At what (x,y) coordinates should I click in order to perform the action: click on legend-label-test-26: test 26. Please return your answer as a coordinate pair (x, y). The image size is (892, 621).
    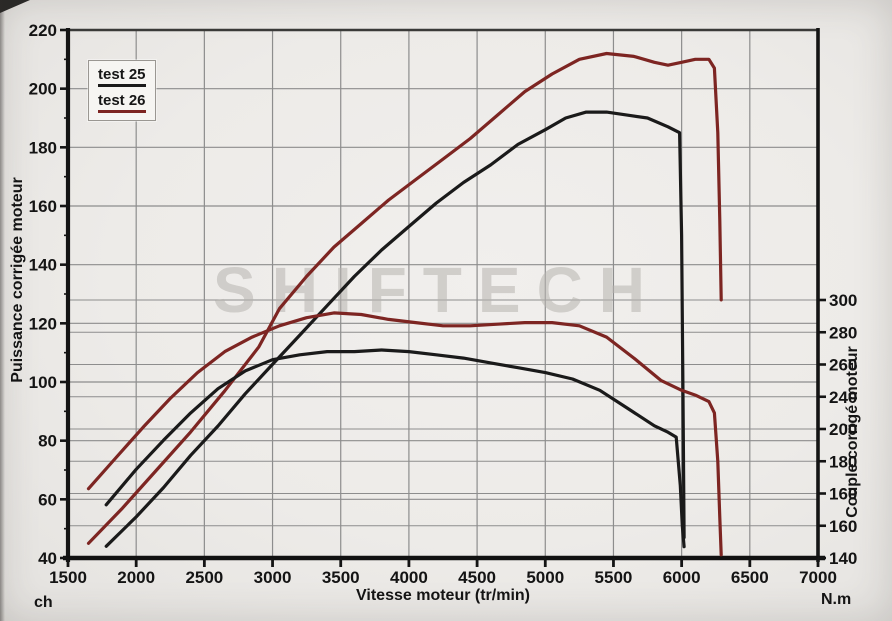
    Looking at the image, I should click on (122, 100).